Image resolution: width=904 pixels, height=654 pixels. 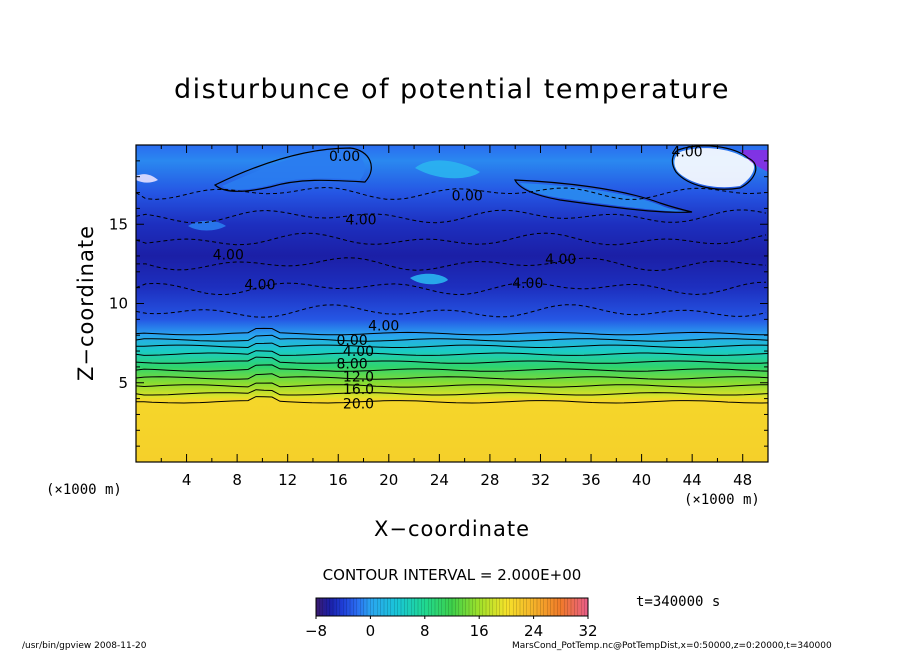 I want to click on colorbar-label-3: 16, so click(x=479, y=631).